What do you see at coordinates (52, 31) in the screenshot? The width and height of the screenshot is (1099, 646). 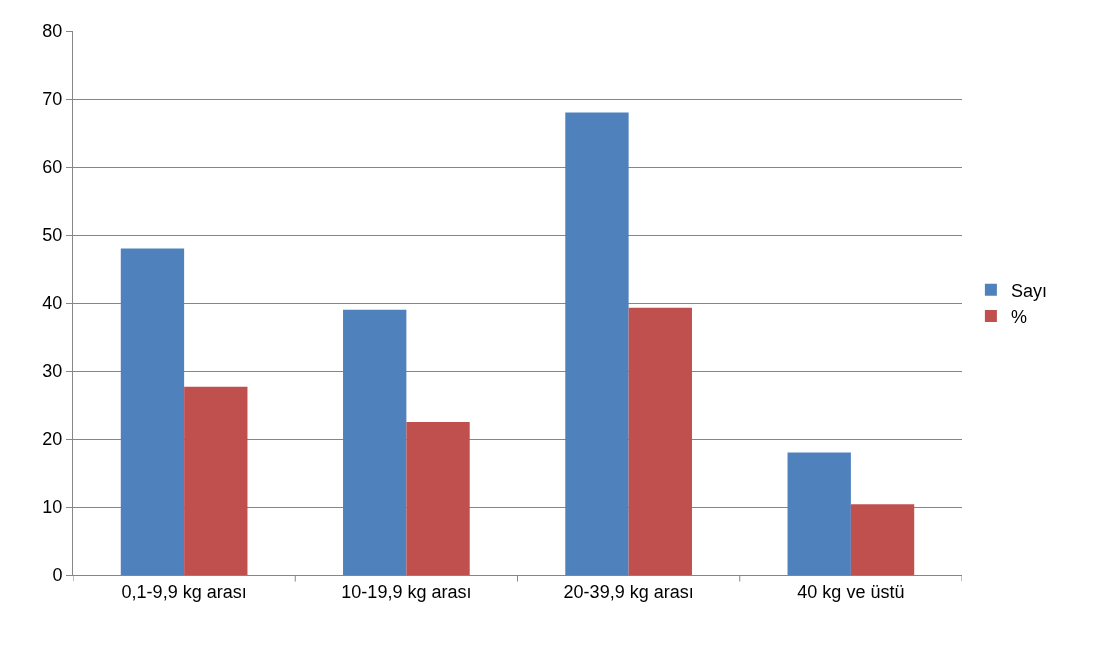 I see `y-tick-label: 80` at bounding box center [52, 31].